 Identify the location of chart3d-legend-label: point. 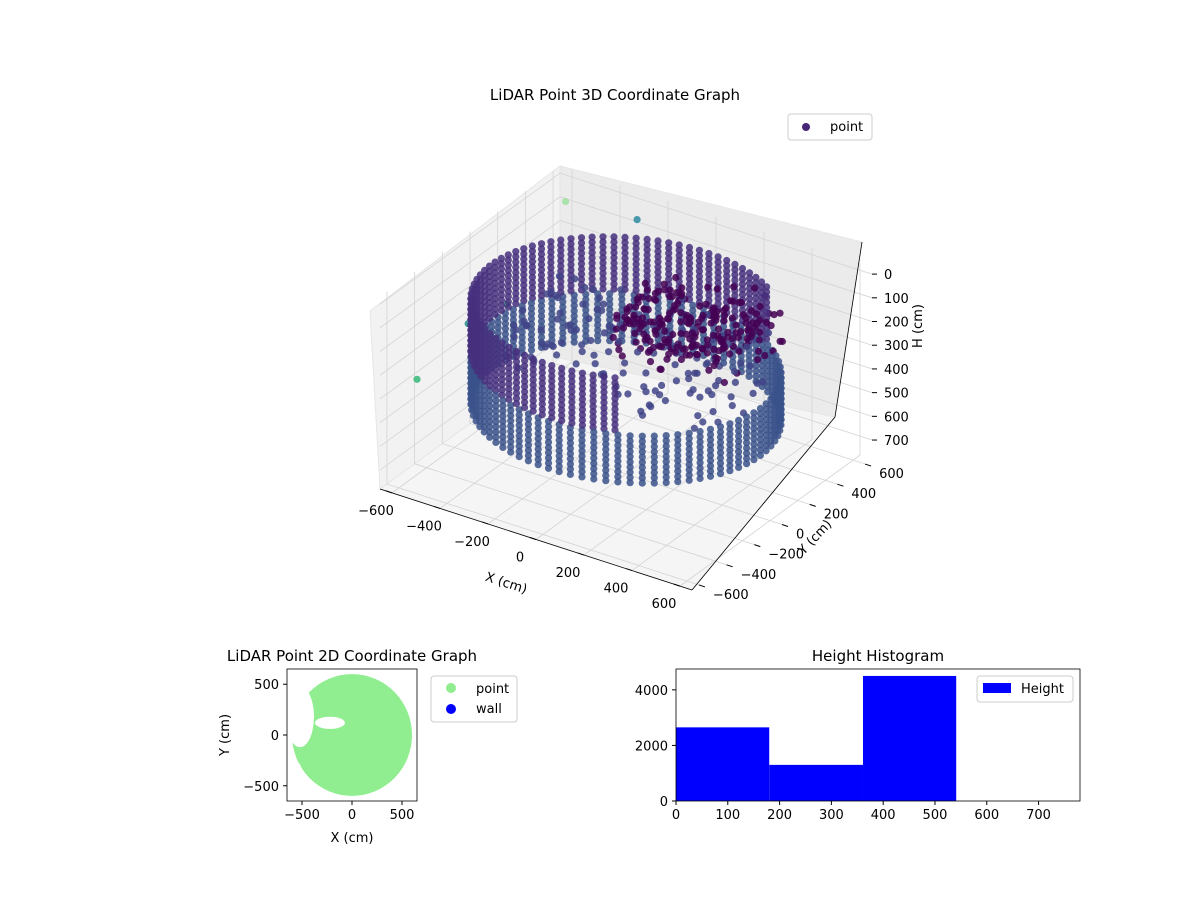
(846, 127).